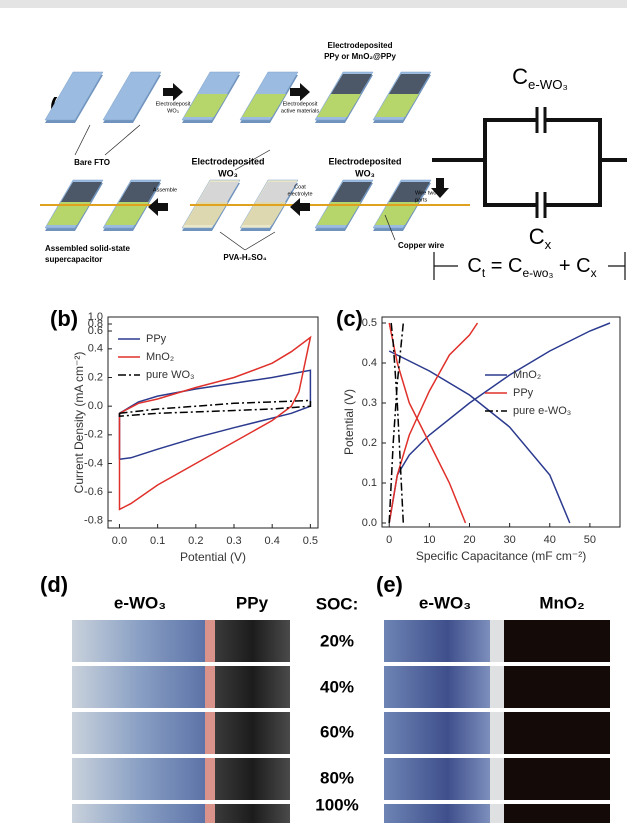  I want to click on legend-label: PPy, so click(156, 339).